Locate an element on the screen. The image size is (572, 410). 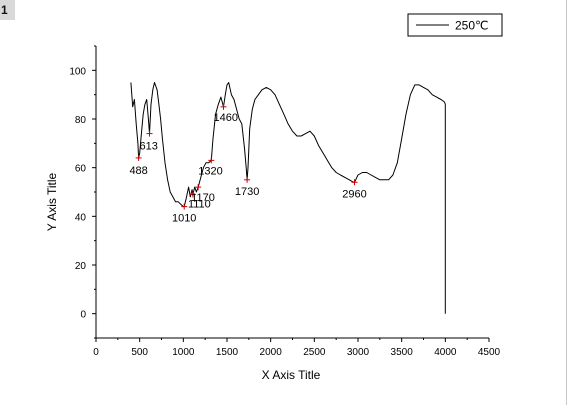
legend: 250℃ is located at coordinates (455, 25).